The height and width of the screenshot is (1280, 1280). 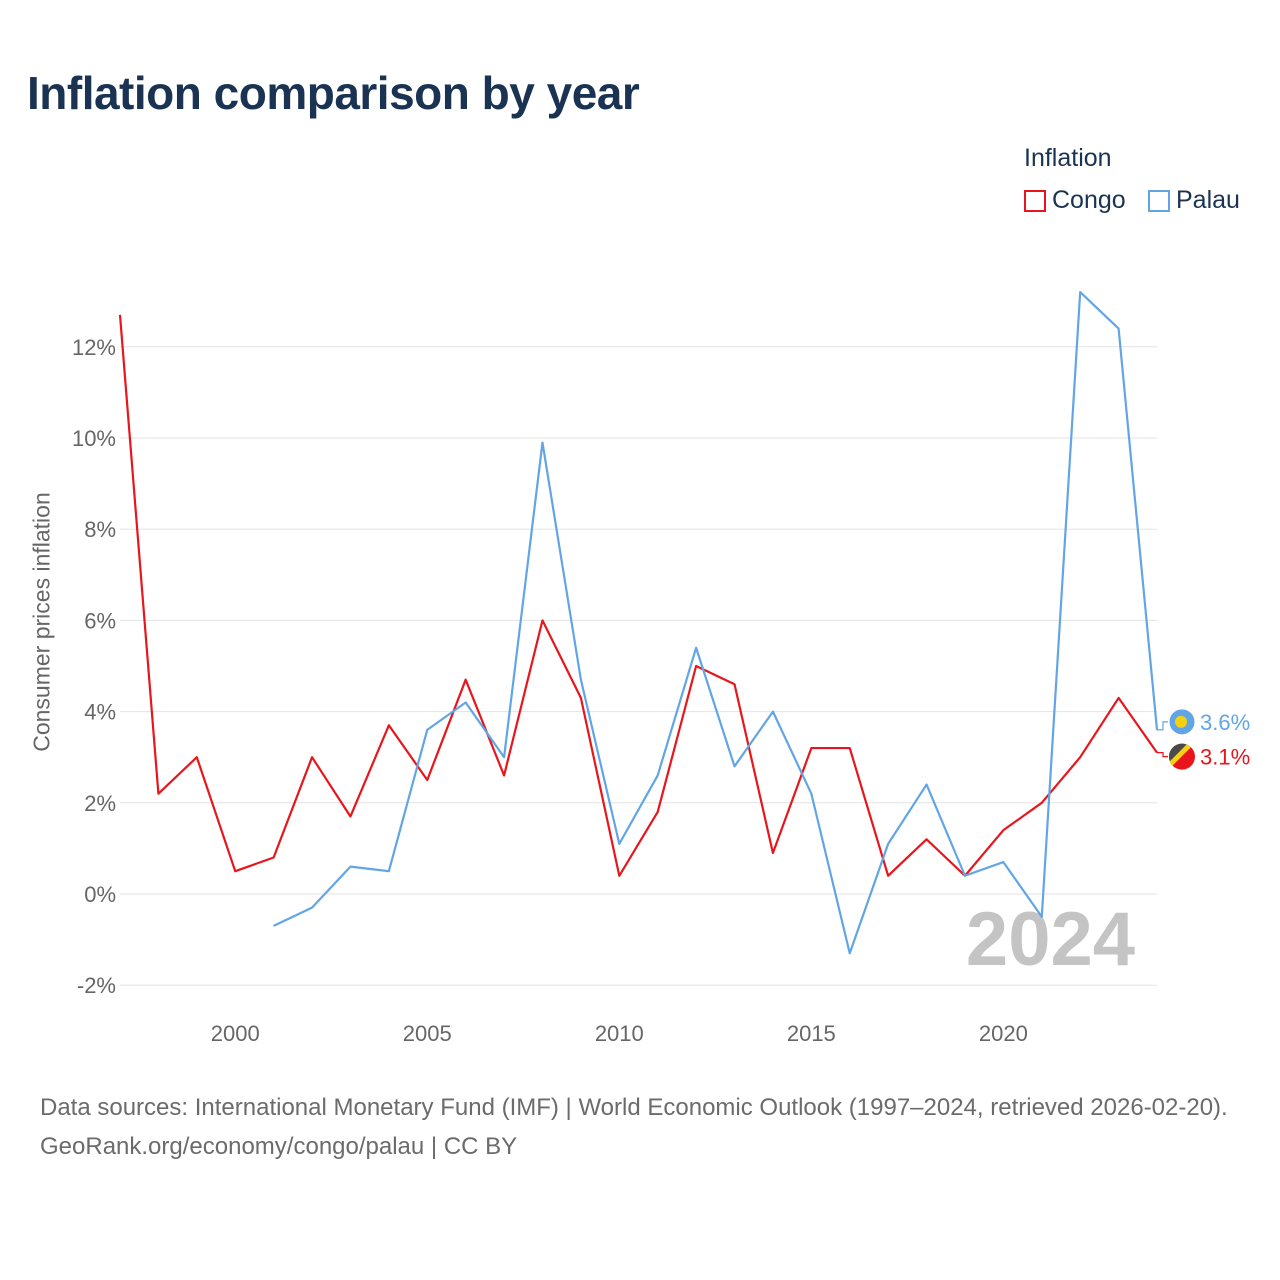 What do you see at coordinates (1159, 200) in the screenshot?
I see `legend-swatch-palau` at bounding box center [1159, 200].